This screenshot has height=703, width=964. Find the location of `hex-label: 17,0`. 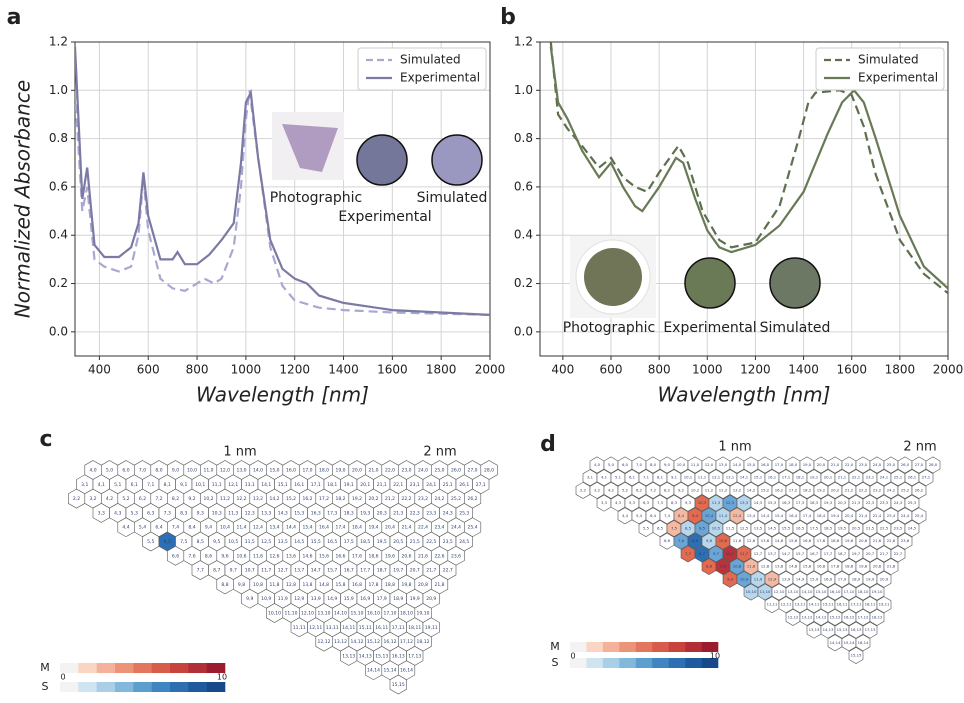

hex-label: 17,0 is located at coordinates (779, 464).